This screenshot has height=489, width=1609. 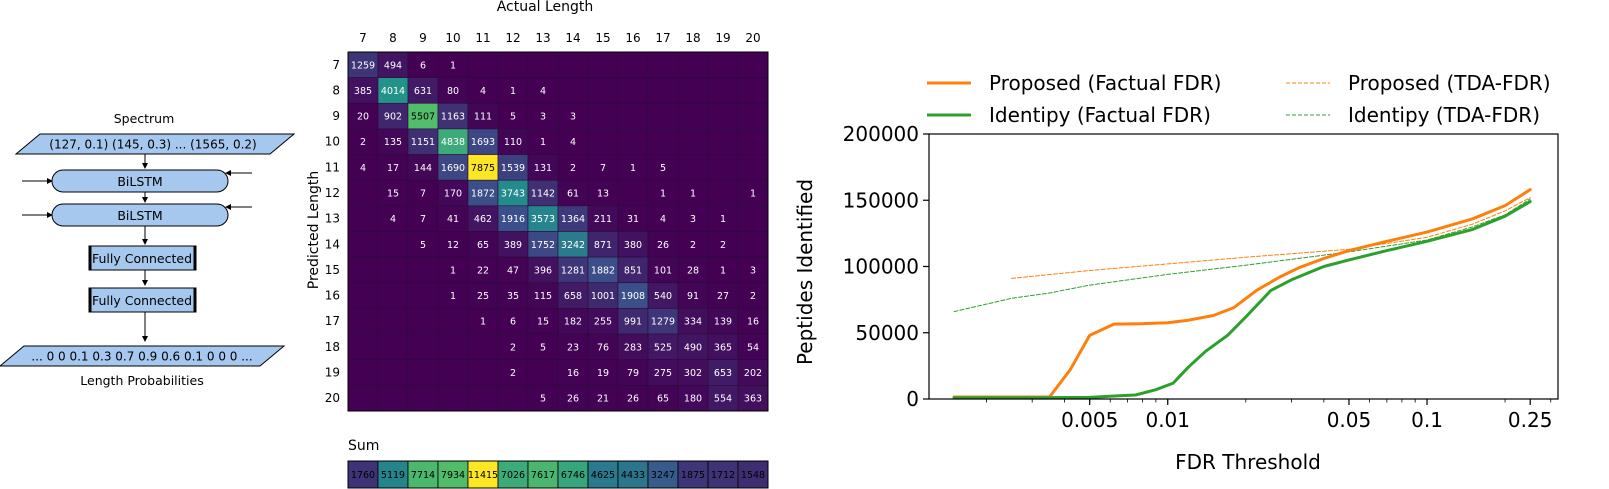 I want to click on heatmap-x-tick: 11, so click(x=482, y=38).